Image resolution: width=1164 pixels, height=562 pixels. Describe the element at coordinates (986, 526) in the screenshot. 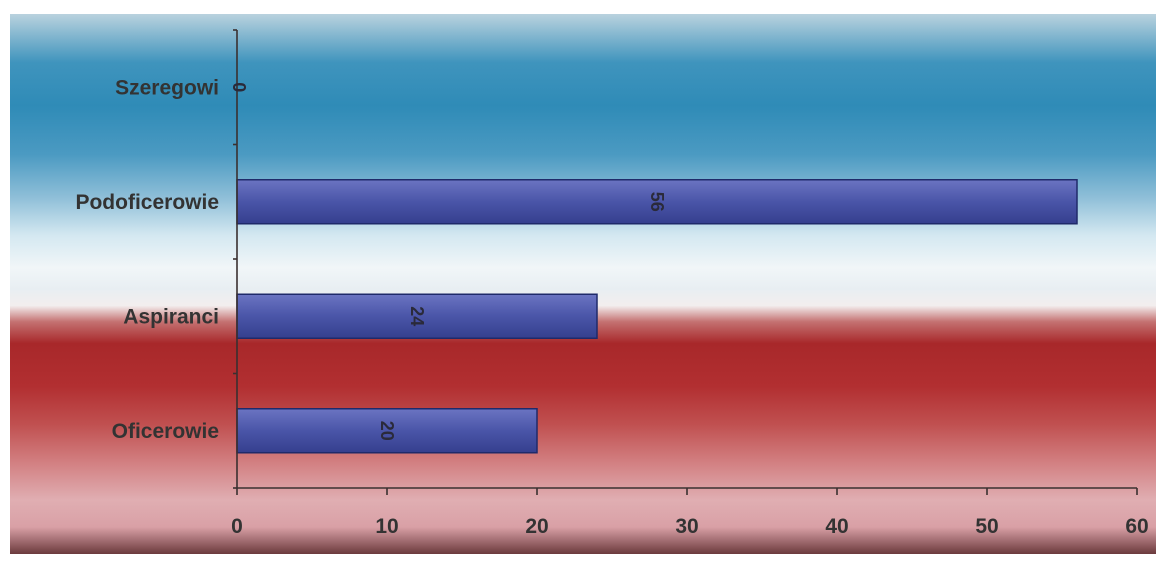

I see `x-tick-label: 50` at that location.